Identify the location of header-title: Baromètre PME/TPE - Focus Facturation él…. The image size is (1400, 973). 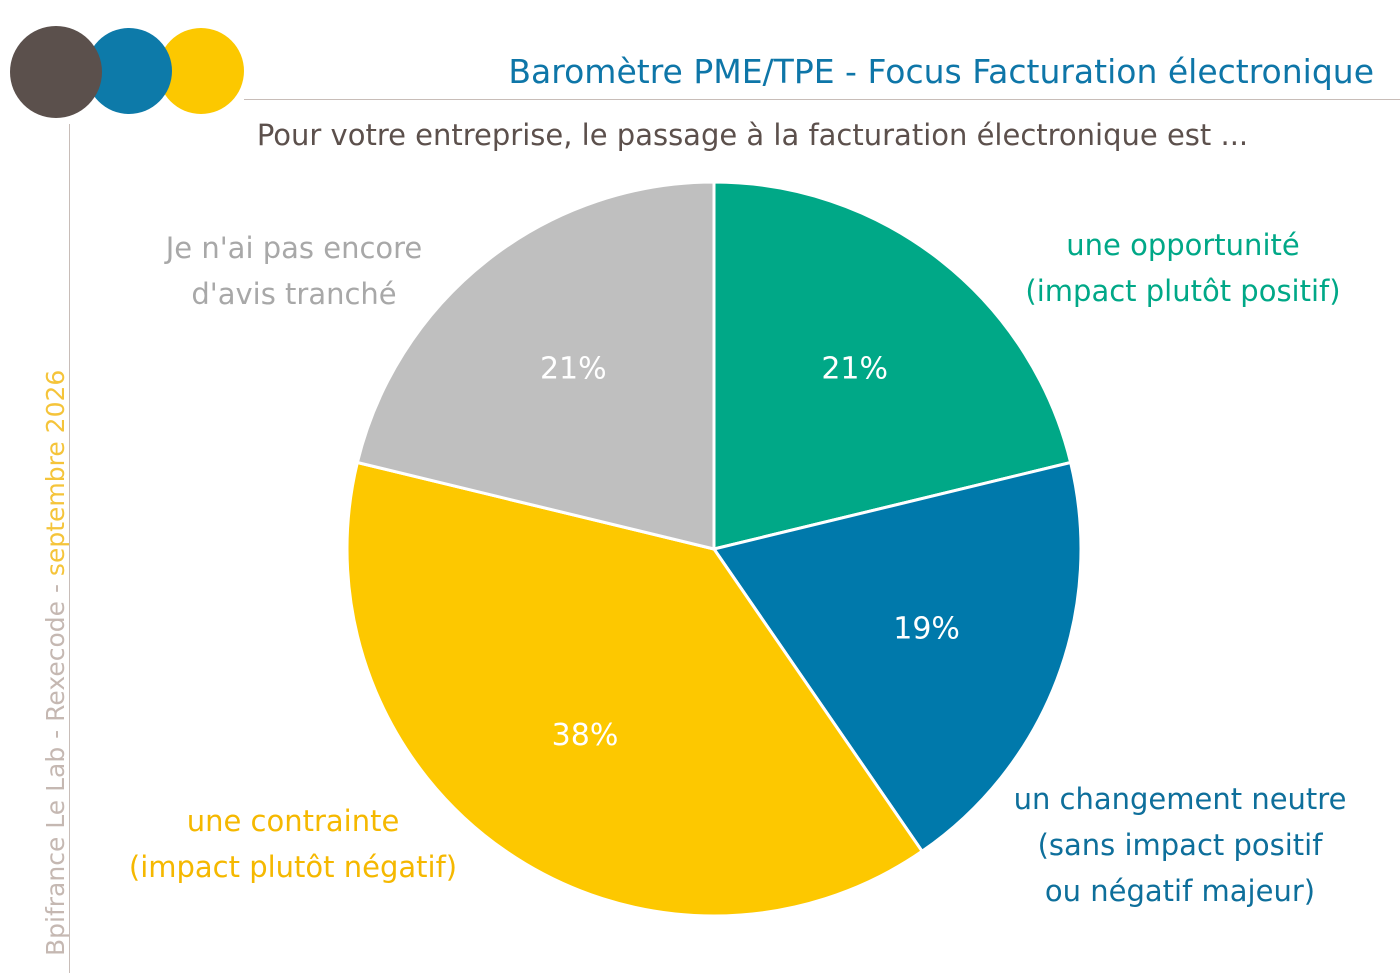
(941, 71).